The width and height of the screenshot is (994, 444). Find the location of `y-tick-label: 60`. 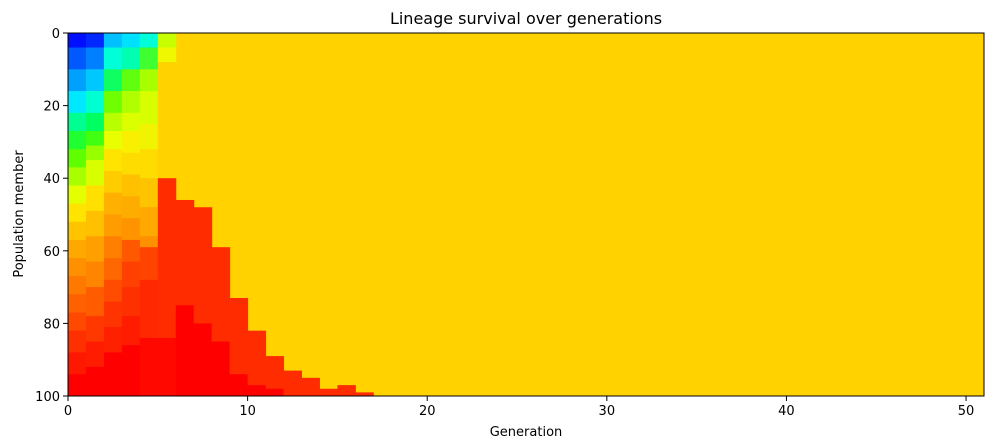

y-tick-label: 60 is located at coordinates (51, 252).